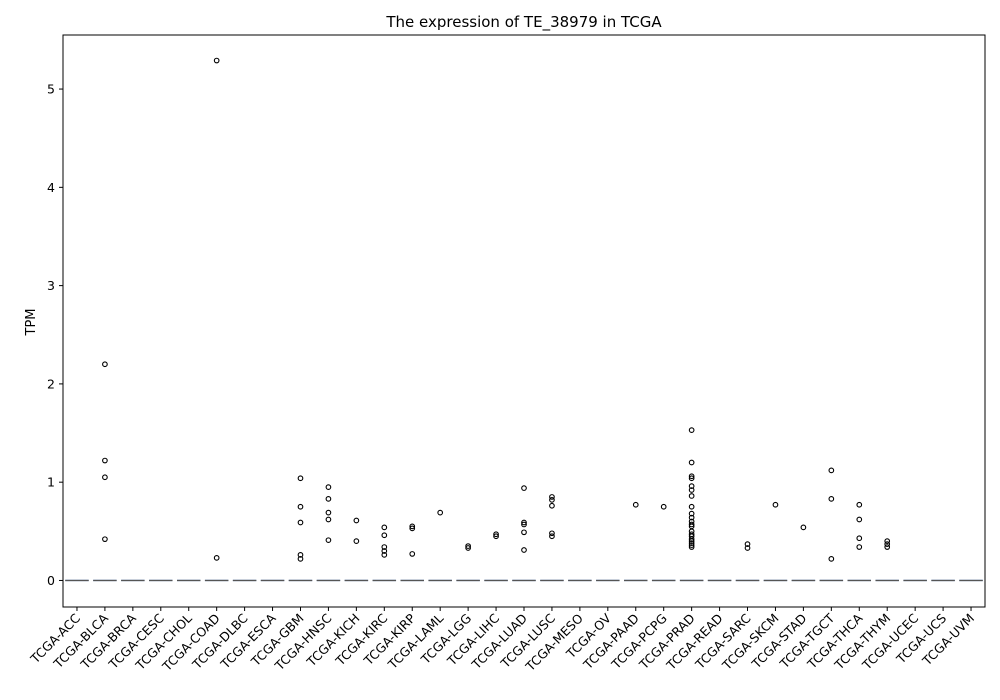  What do you see at coordinates (31, 323) in the screenshot?
I see `y-axis-label: TPM` at bounding box center [31, 323].